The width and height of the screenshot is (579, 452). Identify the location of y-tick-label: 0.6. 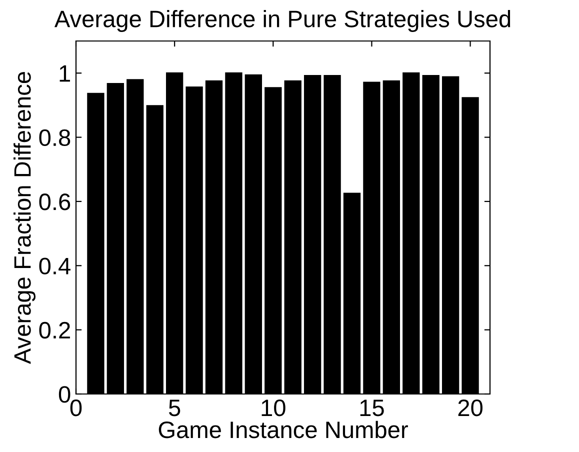
(54, 202).